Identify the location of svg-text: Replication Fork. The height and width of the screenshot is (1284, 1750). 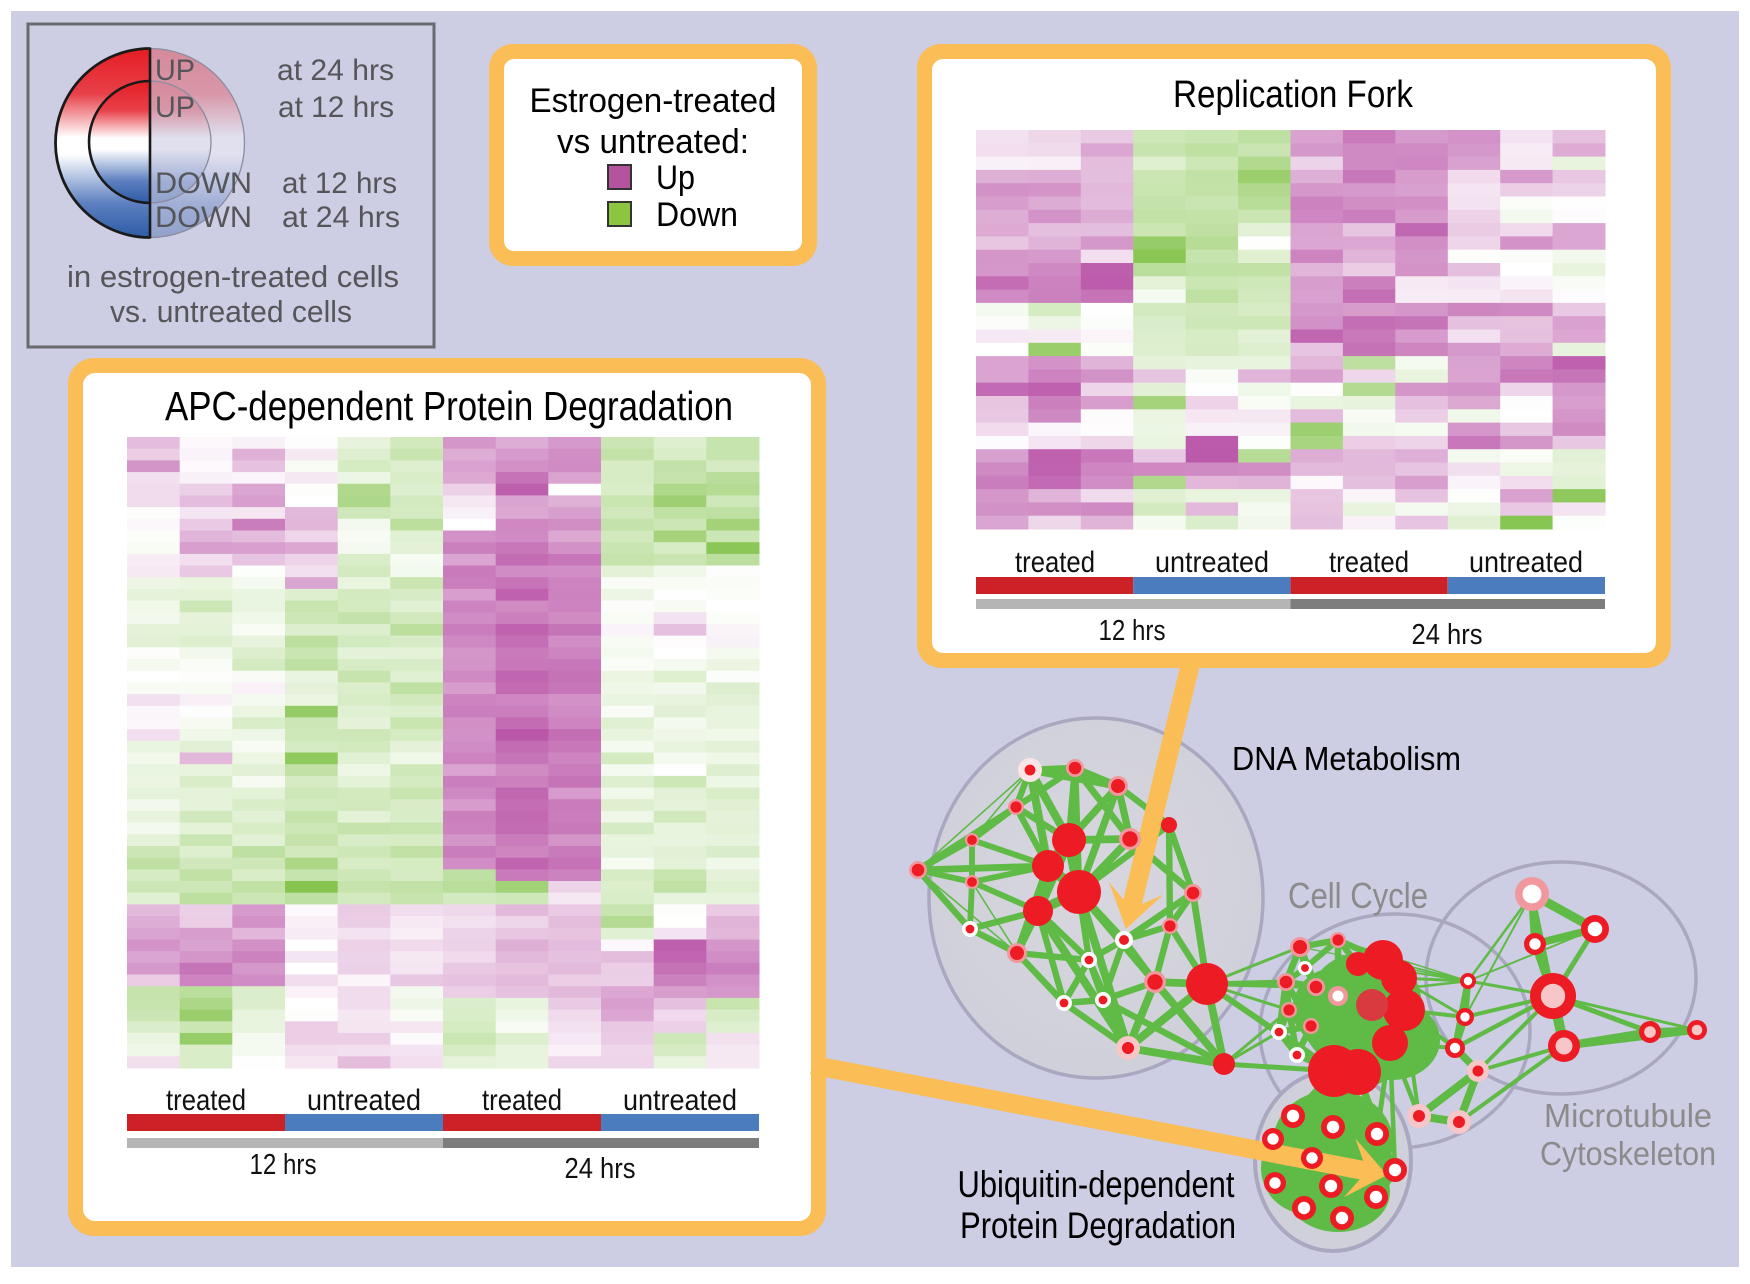
(1293, 95).